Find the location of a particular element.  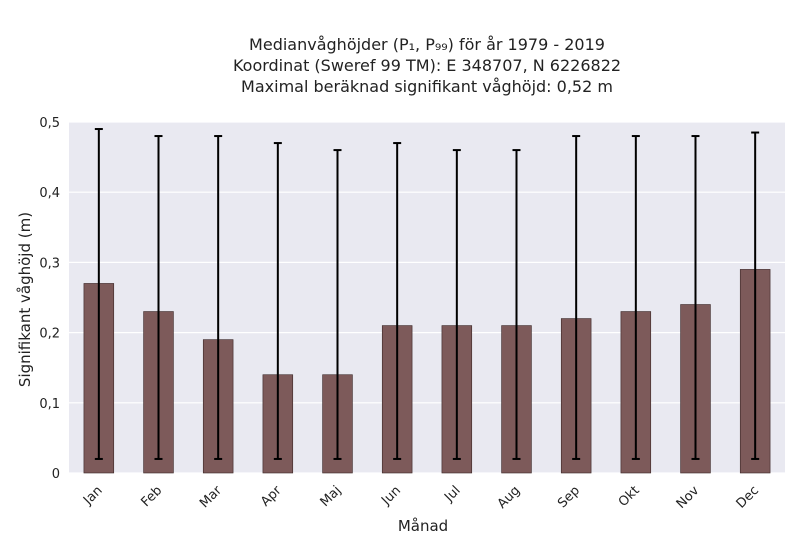

x-tick-label: Okt is located at coordinates (629, 496).